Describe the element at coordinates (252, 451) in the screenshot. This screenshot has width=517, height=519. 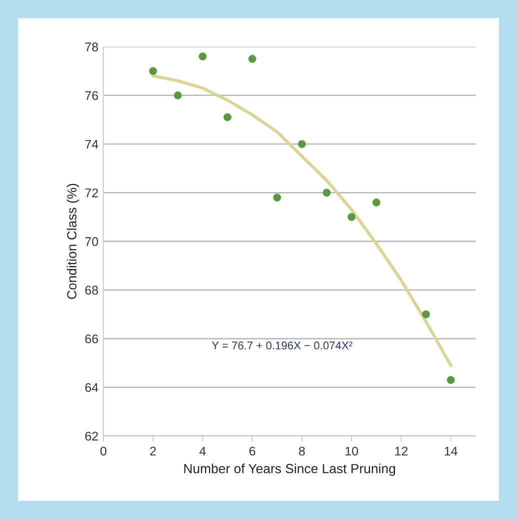
I see `x-tick-label: 6` at that location.